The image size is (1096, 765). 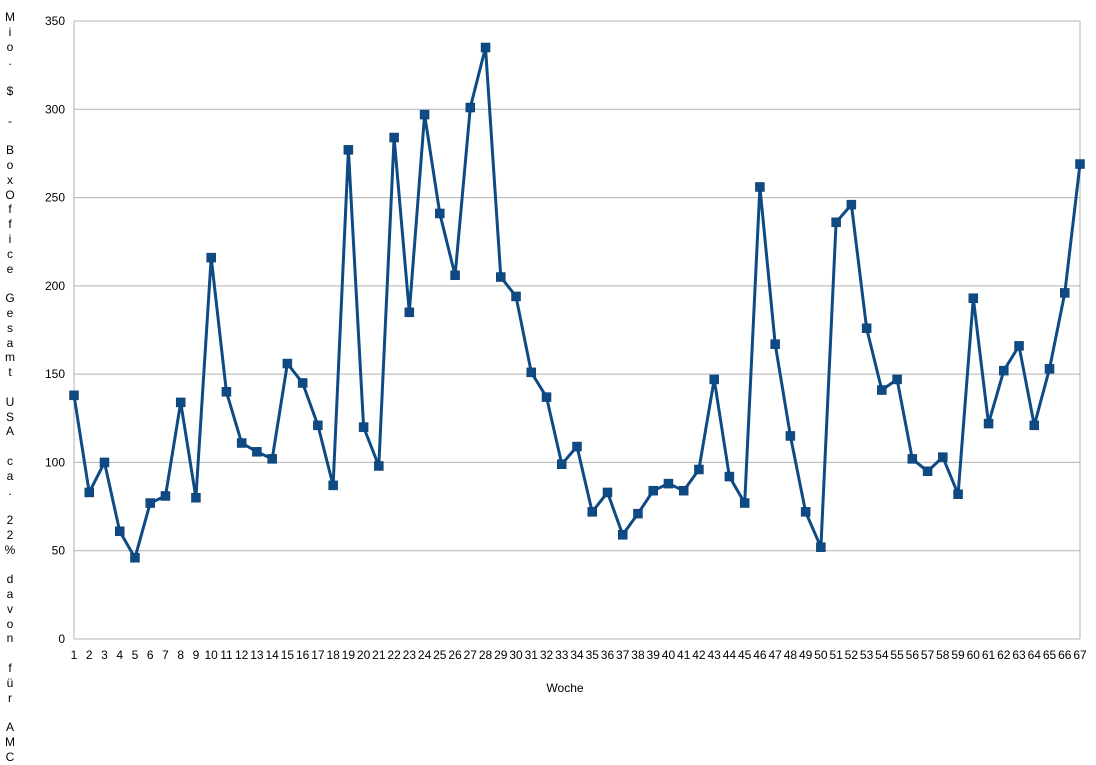 What do you see at coordinates (564, 688) in the screenshot?
I see `x-axis-label: Woche` at bounding box center [564, 688].